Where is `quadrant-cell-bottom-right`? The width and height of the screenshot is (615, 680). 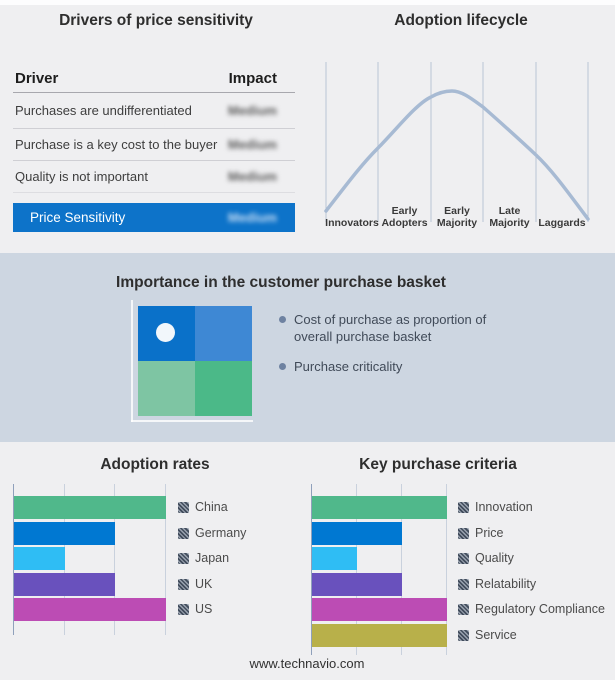
quadrant-cell-bottom-right is located at coordinates (223, 388).